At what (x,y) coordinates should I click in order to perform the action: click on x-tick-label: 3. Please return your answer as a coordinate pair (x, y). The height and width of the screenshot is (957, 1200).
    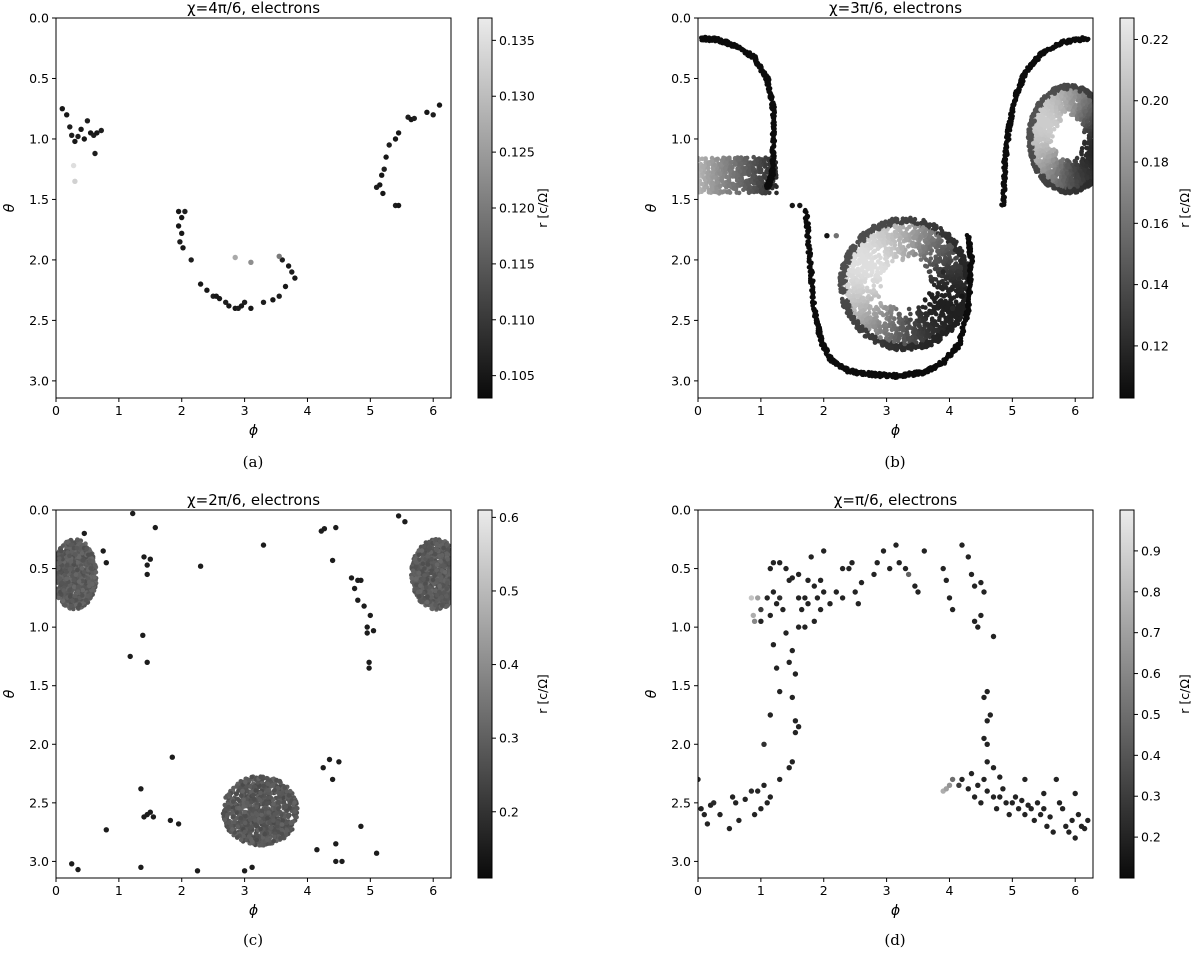
    Looking at the image, I should click on (245, 410).